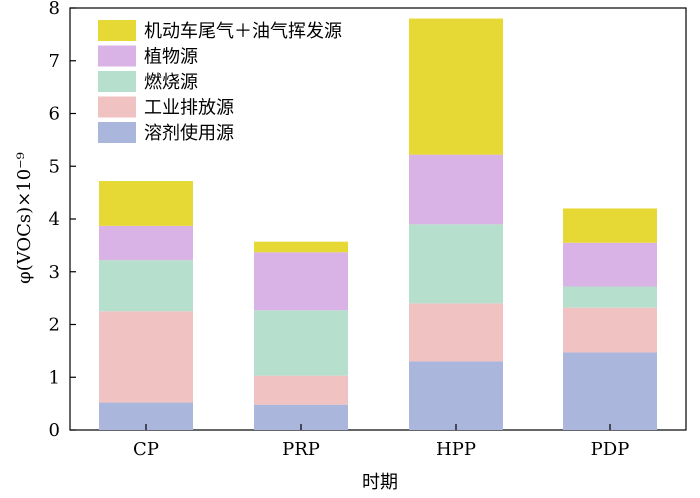  Describe the element at coordinates (54, 272) in the screenshot. I see `y-tick-label-3: 3` at that location.